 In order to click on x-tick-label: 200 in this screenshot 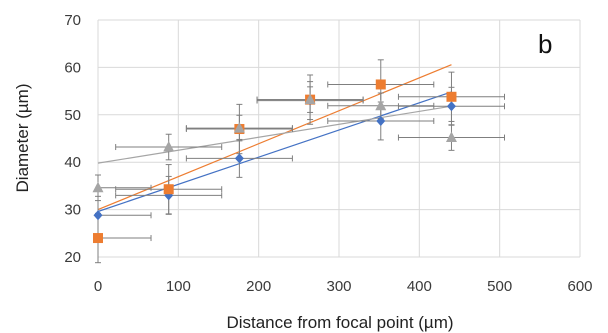, I will do `click(258, 286)`.